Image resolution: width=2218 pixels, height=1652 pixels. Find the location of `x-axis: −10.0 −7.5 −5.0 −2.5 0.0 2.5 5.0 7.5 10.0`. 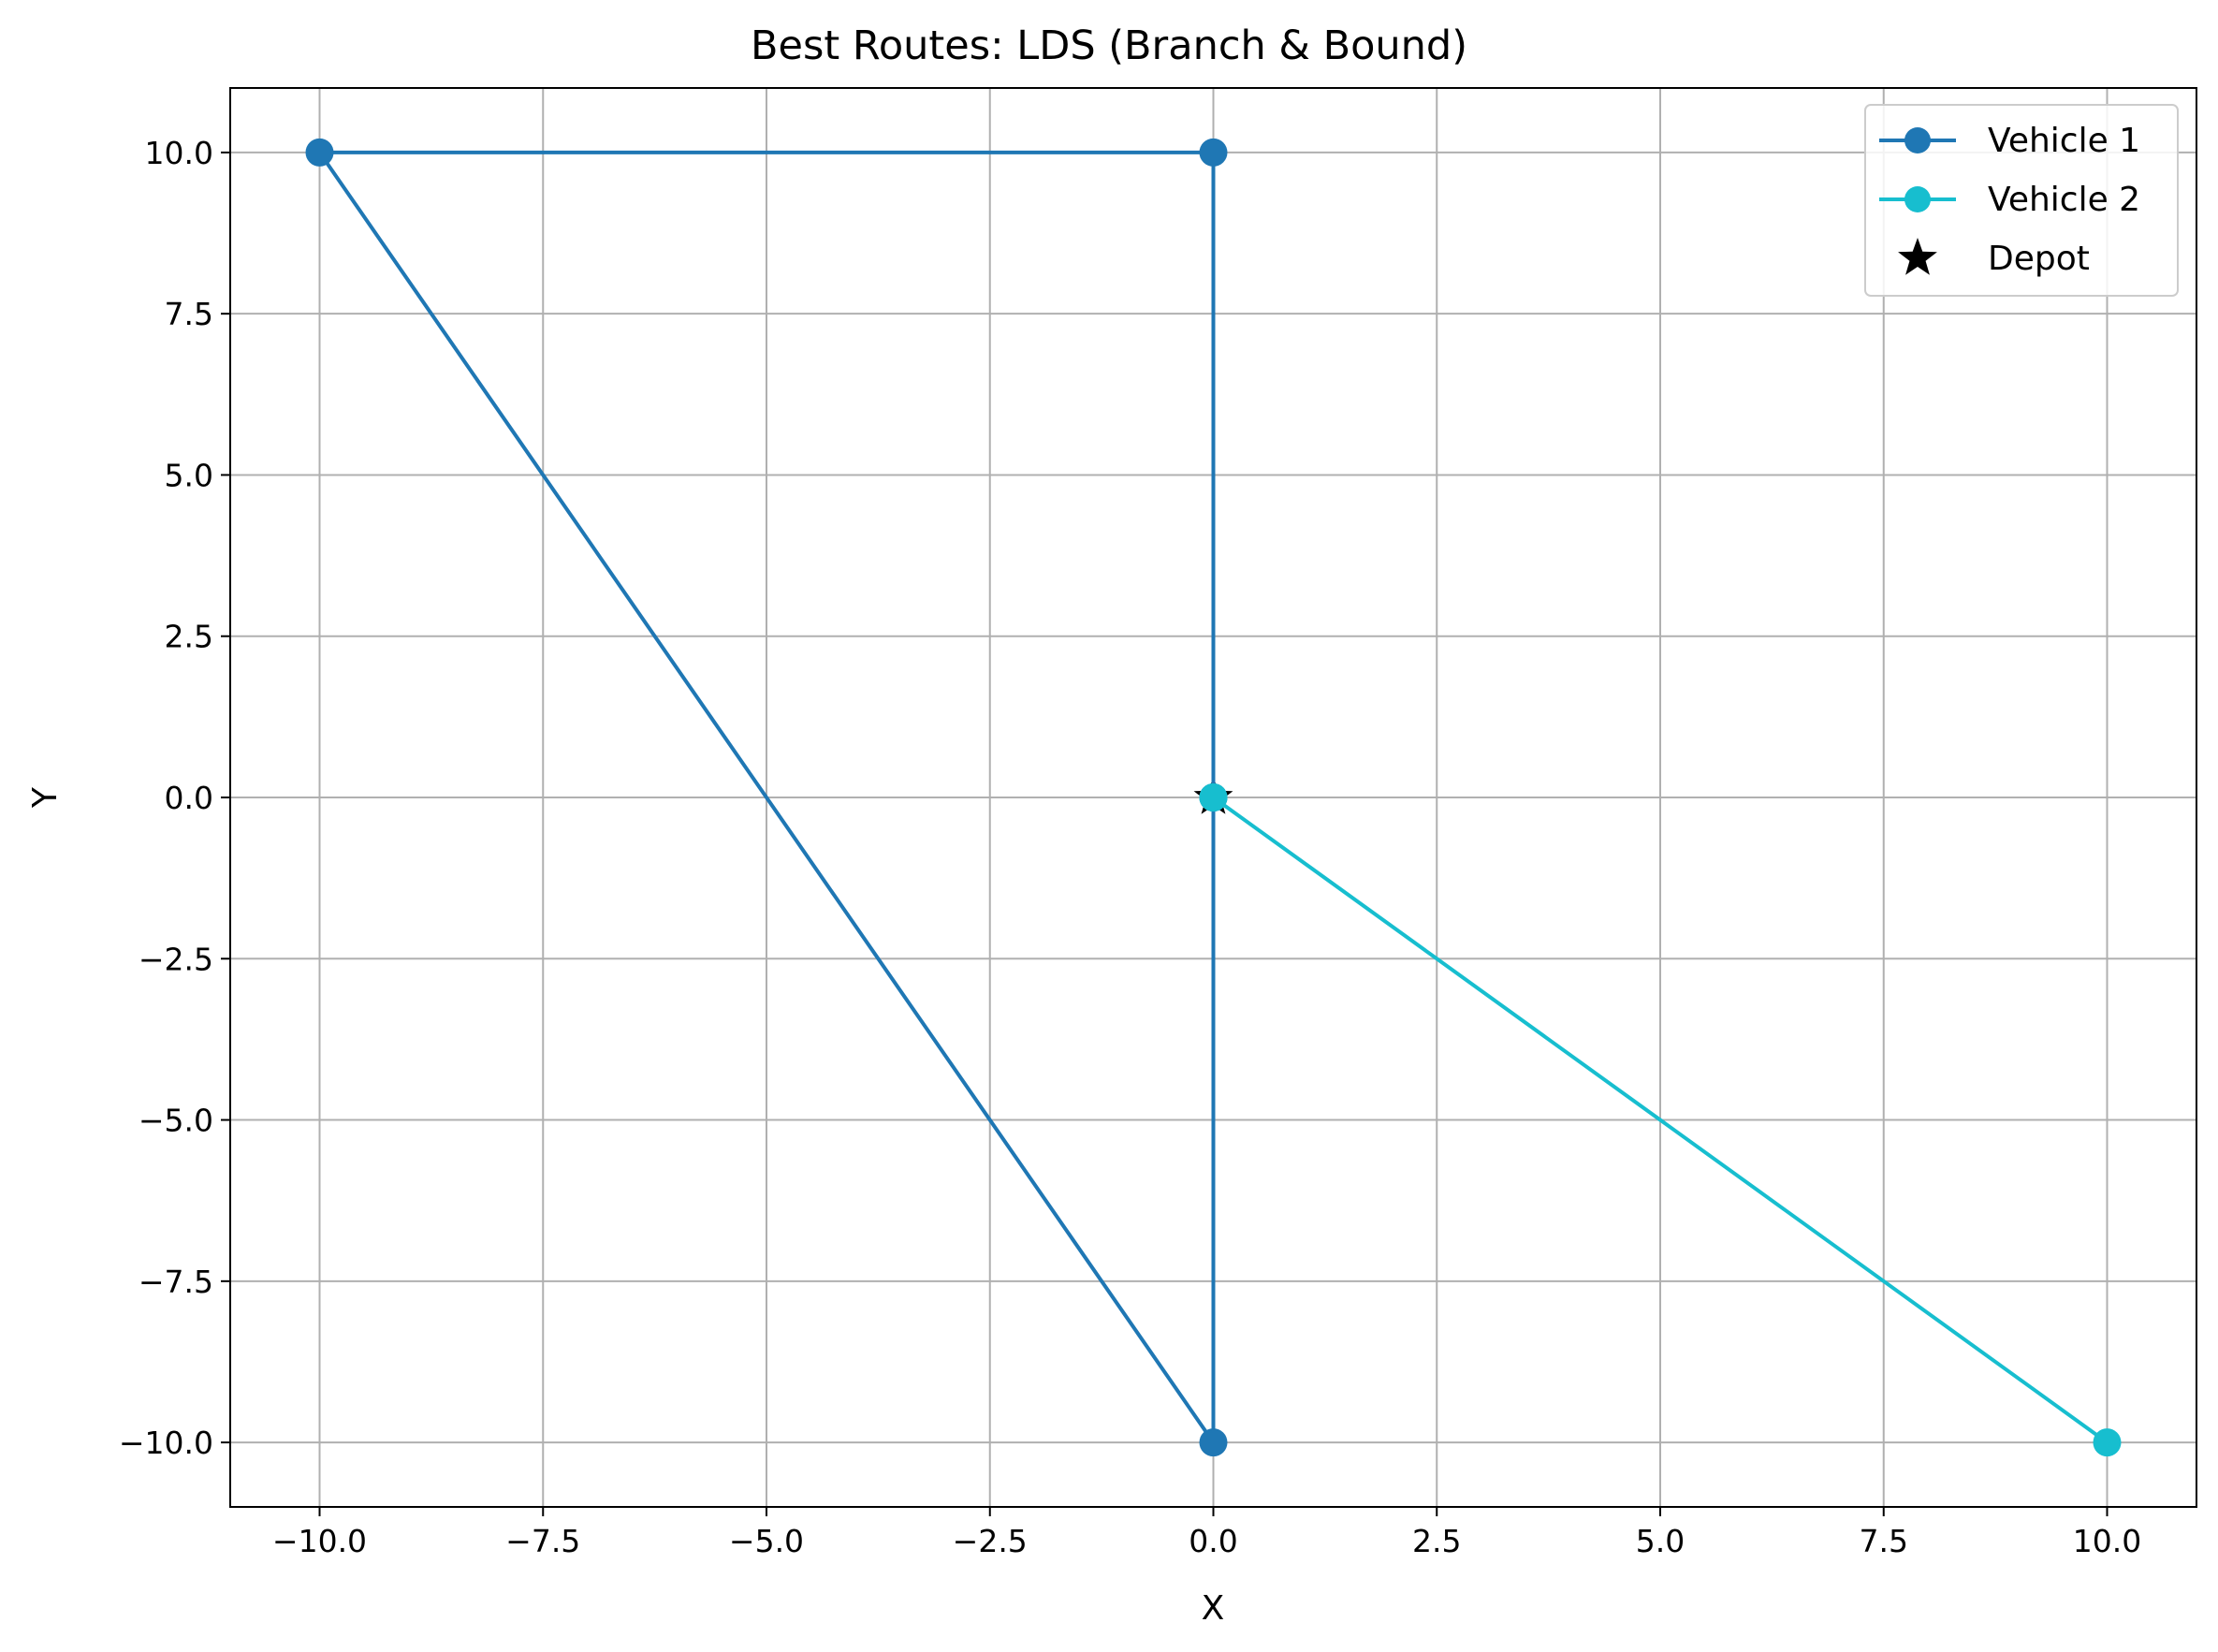

x-axis: −10.0 −7.5 −5.0 −2.5 0.0 2.5 5.0 7.5 10.0 is located at coordinates (1207, 1533).